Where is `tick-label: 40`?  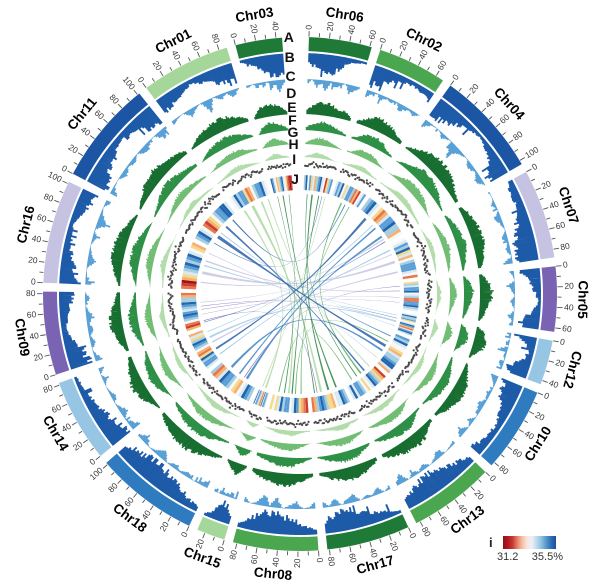 tick-label: 40 is located at coordinates (423, 54).